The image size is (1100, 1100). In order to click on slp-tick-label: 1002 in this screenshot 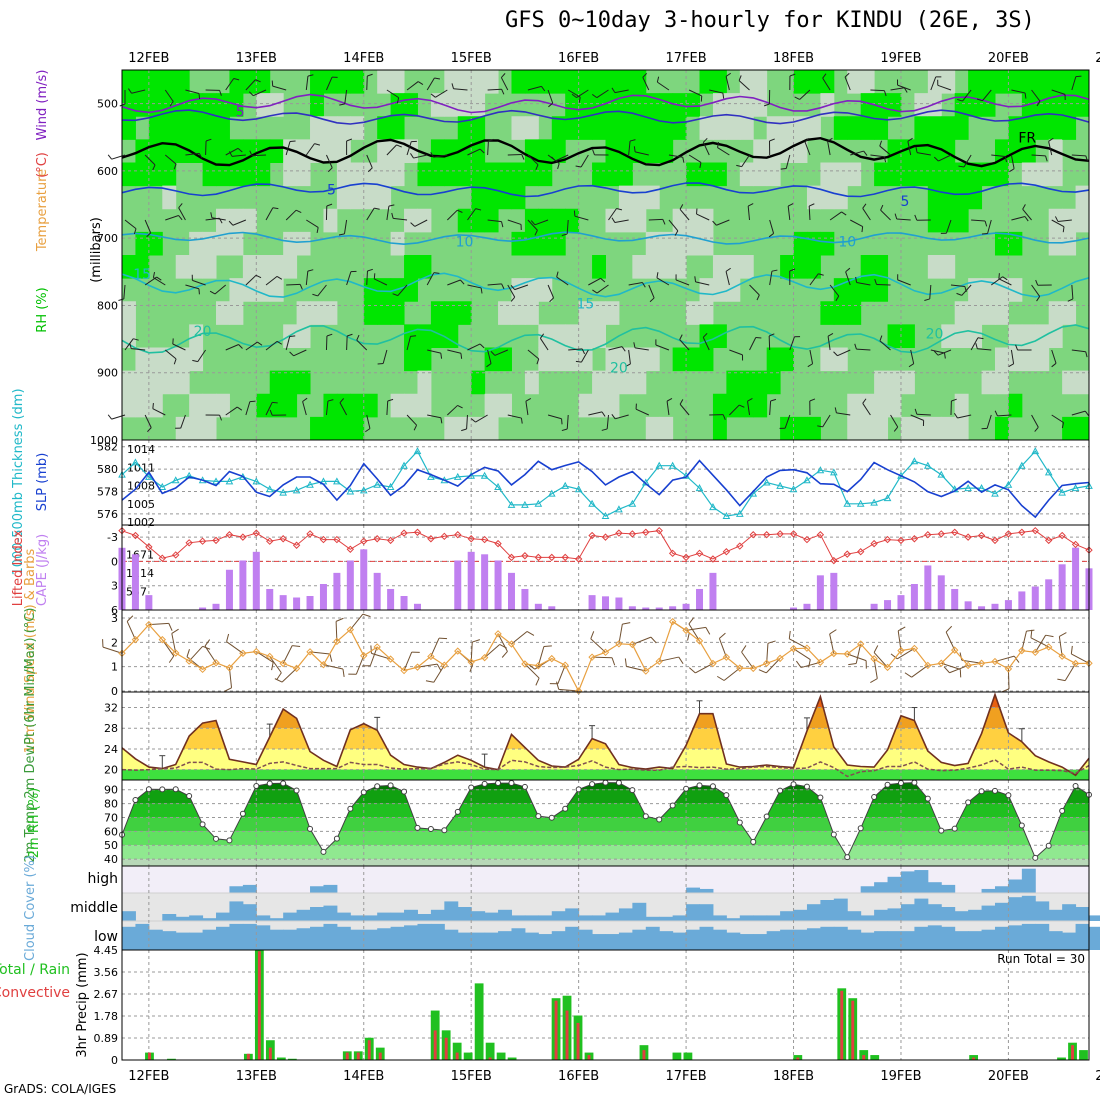, I will do `click(141, 522)`.